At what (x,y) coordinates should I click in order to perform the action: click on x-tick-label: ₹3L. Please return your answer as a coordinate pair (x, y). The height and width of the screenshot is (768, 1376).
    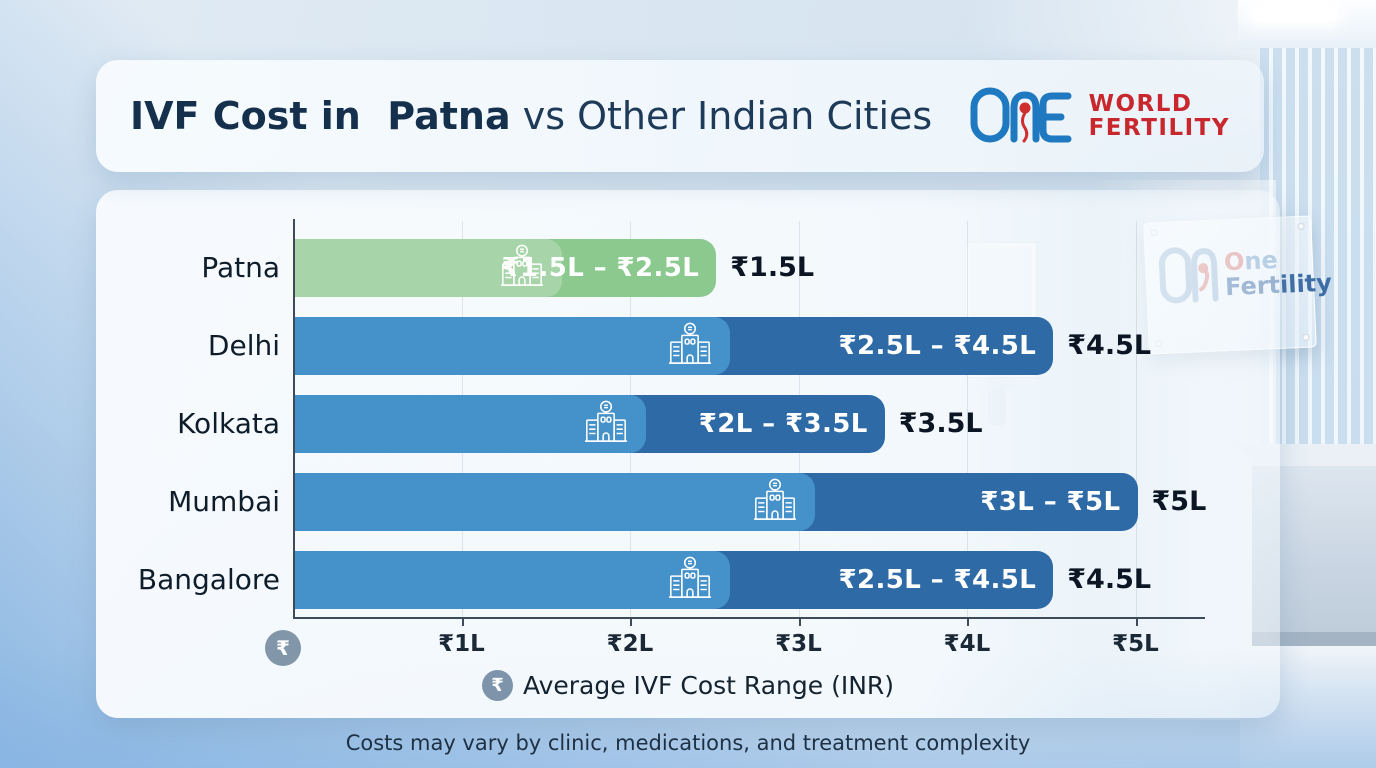
    Looking at the image, I should click on (798, 644).